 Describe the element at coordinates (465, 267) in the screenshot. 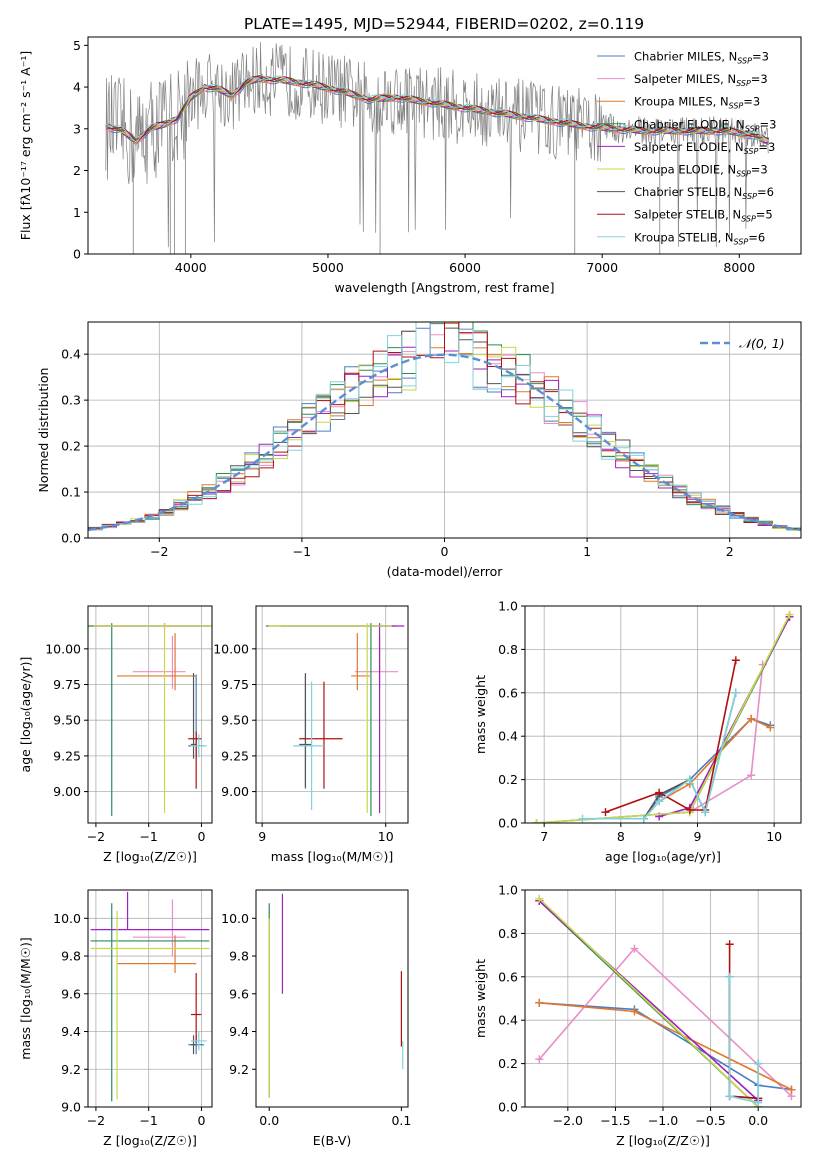

I see `x-tick-label: 6000` at that location.